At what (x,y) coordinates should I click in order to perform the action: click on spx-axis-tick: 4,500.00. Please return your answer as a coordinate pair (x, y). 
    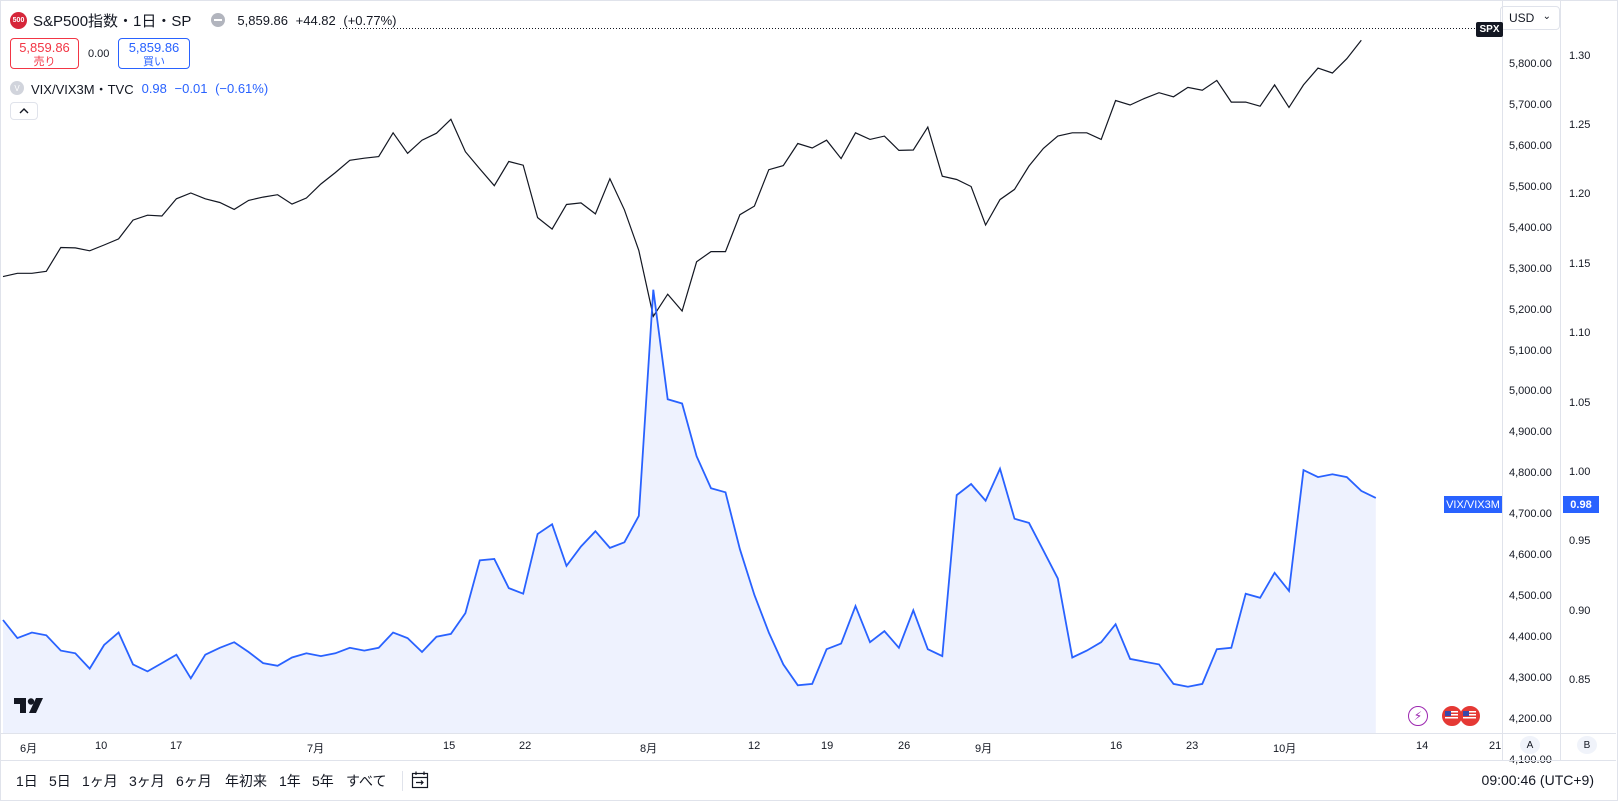
    Looking at the image, I should click on (1530, 596).